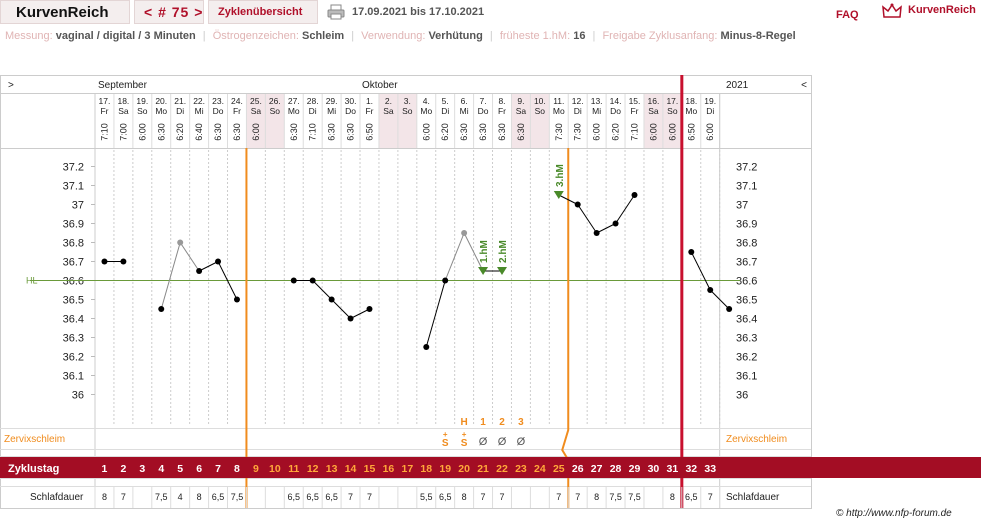 This screenshot has height=526, width=981. I want to click on y-tick-label-left: 37, so click(78, 206).